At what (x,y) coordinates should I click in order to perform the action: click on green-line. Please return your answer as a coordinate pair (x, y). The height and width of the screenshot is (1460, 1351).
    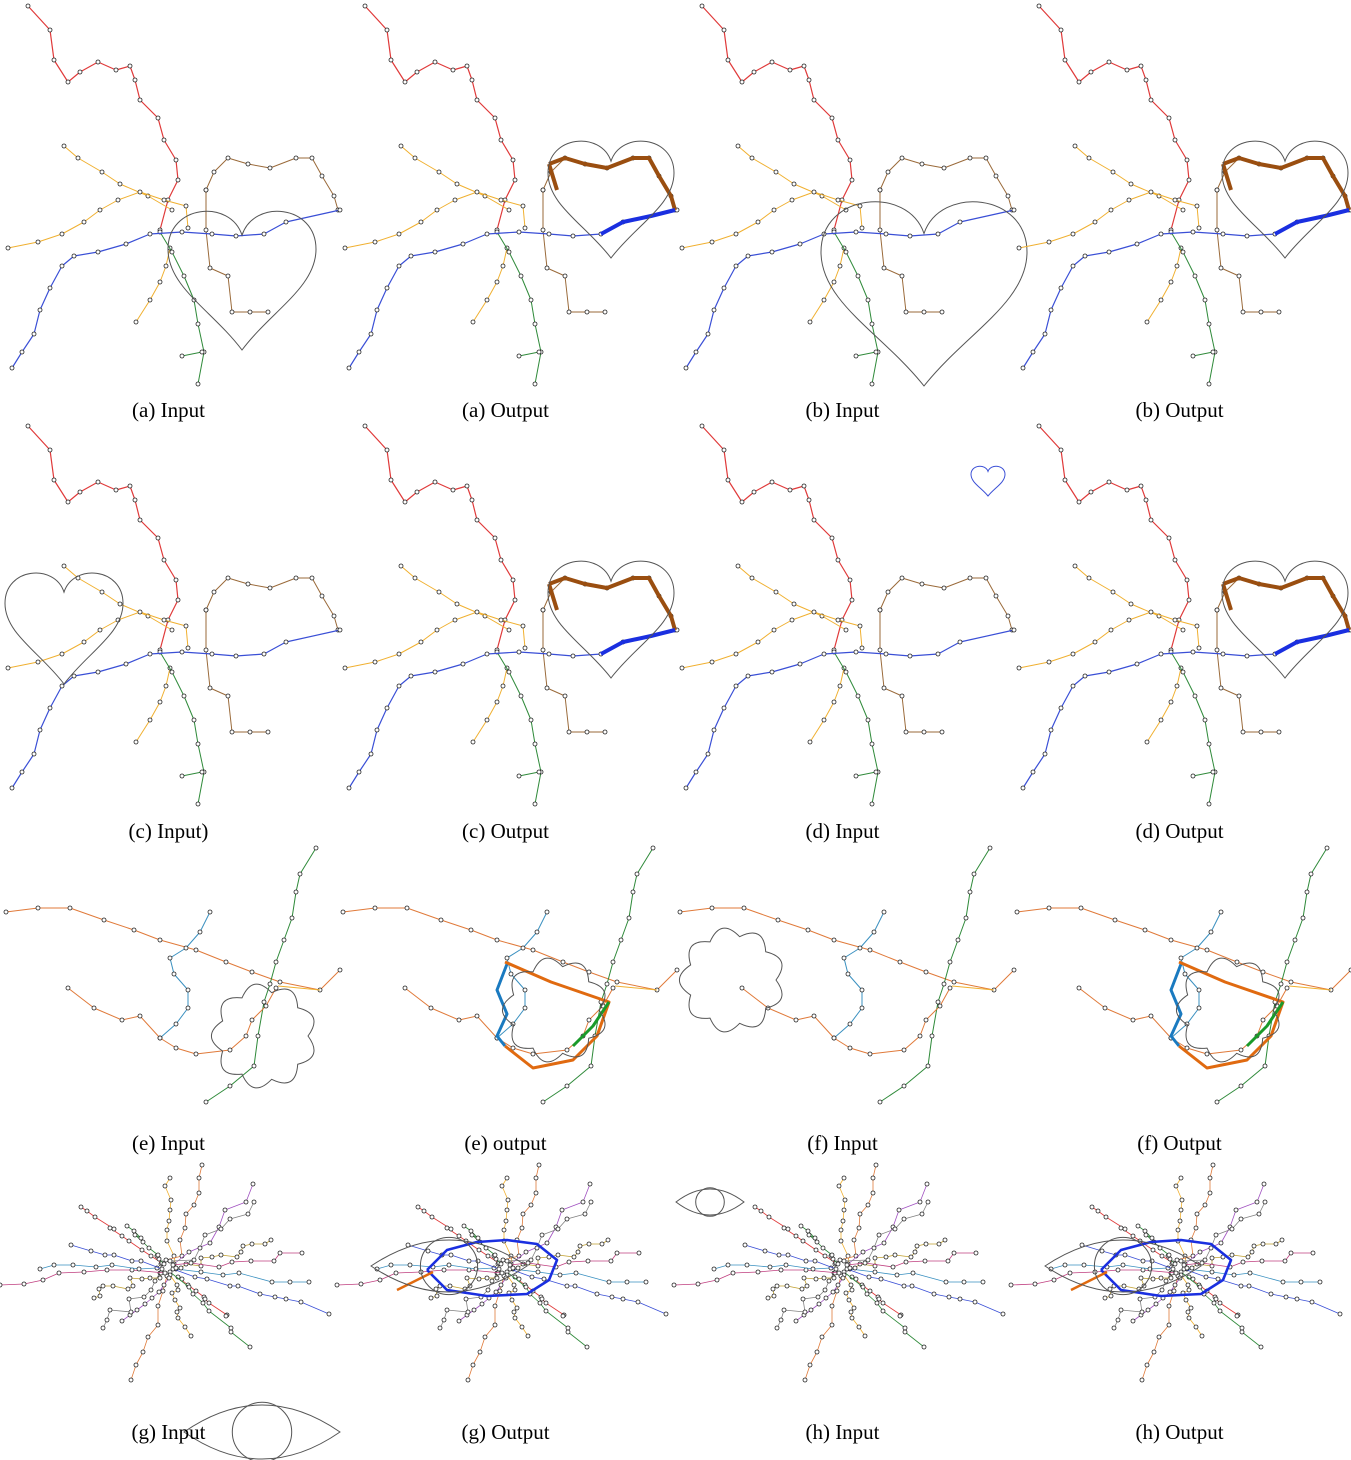
    Looking at the image, I should click on (1272, 975).